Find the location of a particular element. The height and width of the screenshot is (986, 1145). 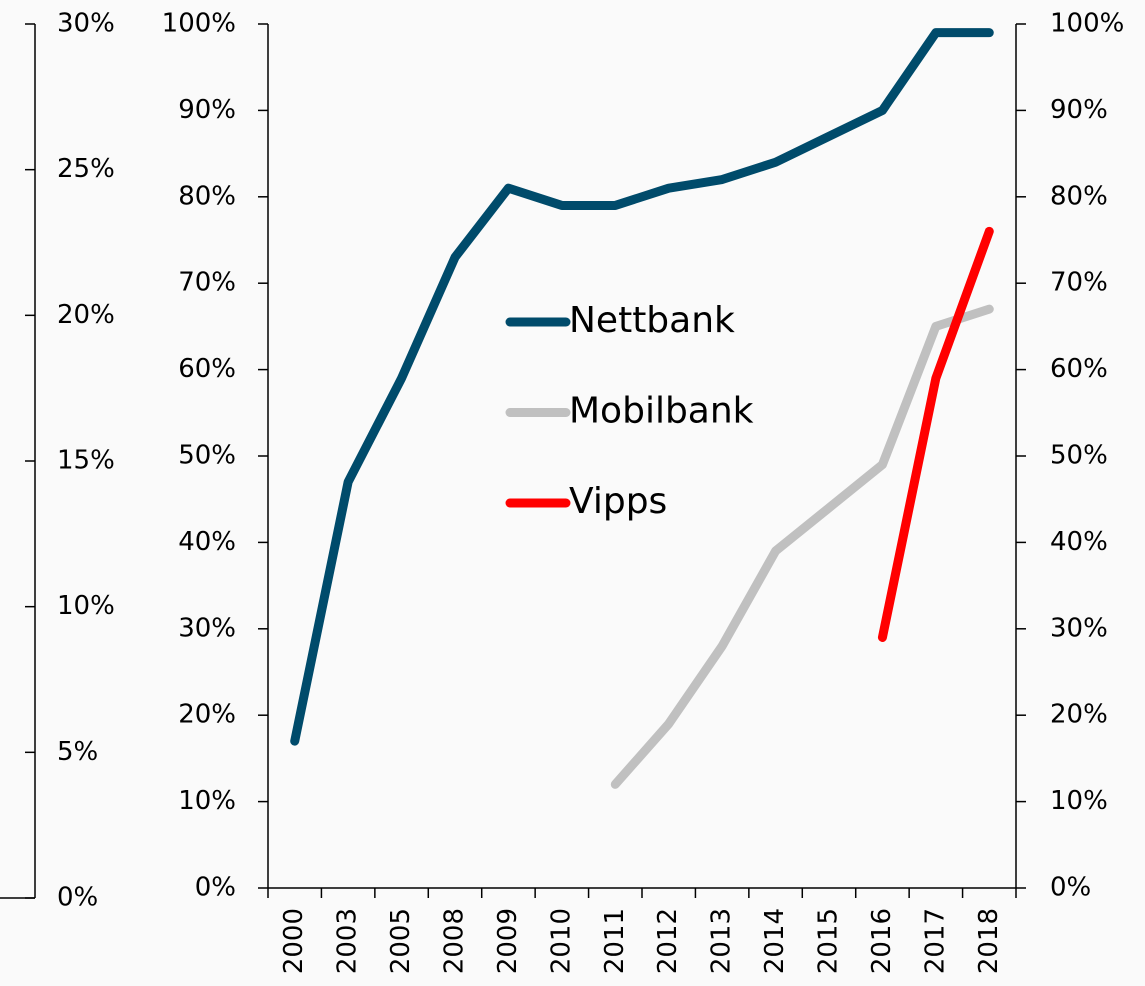

x-tick-label: 2012 is located at coordinates (668, 941).